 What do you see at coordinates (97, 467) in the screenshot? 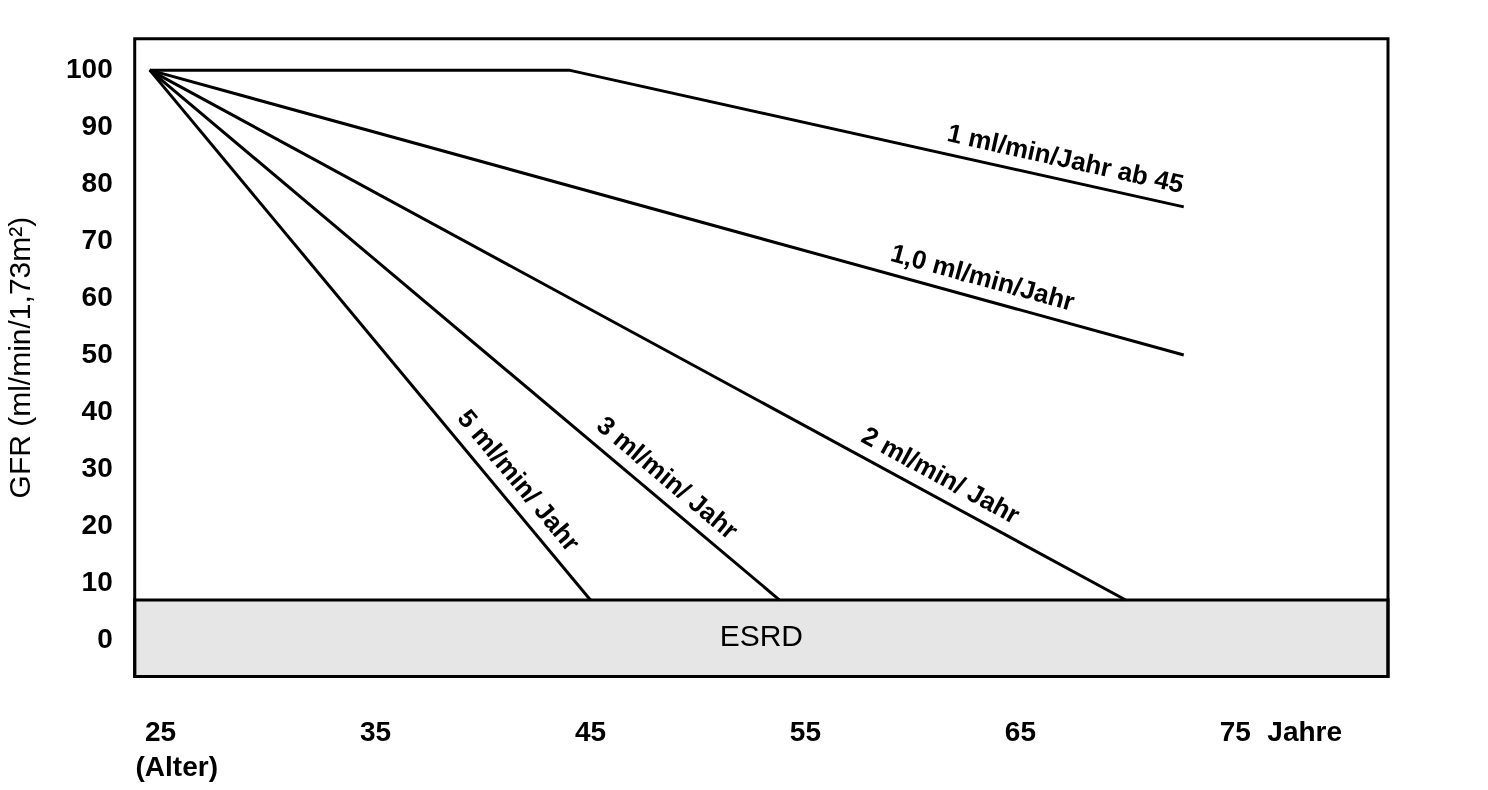
I see `y-tick-label: 30` at bounding box center [97, 467].